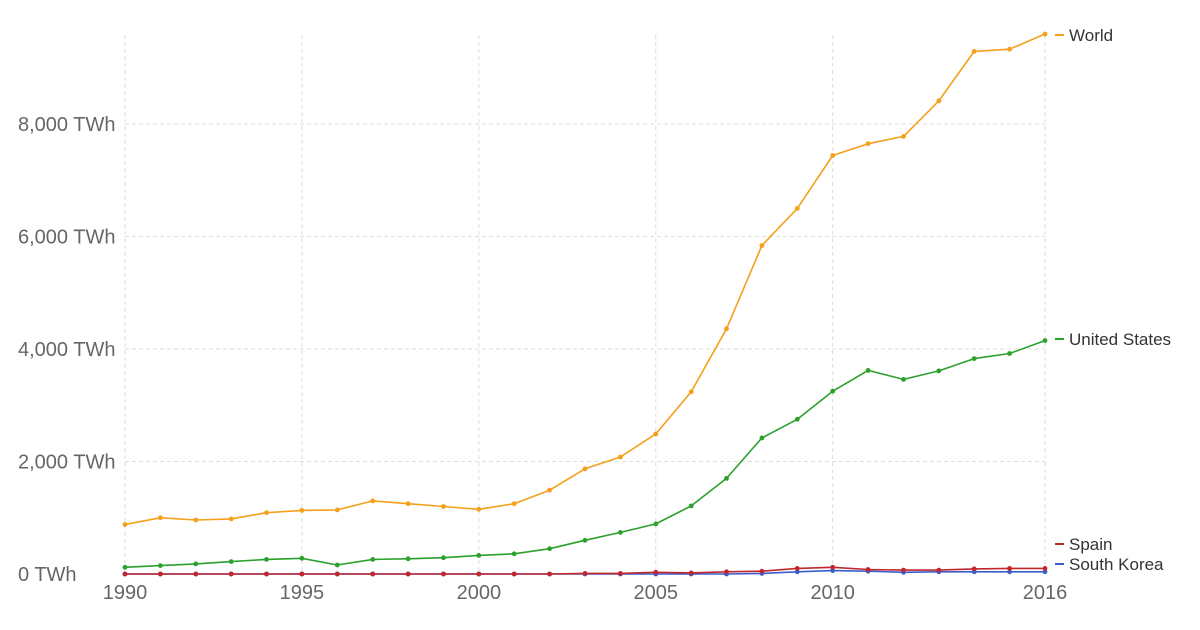 The width and height of the screenshot is (1200, 630). I want to click on y-tick-label: 0 TWh, so click(47, 575).